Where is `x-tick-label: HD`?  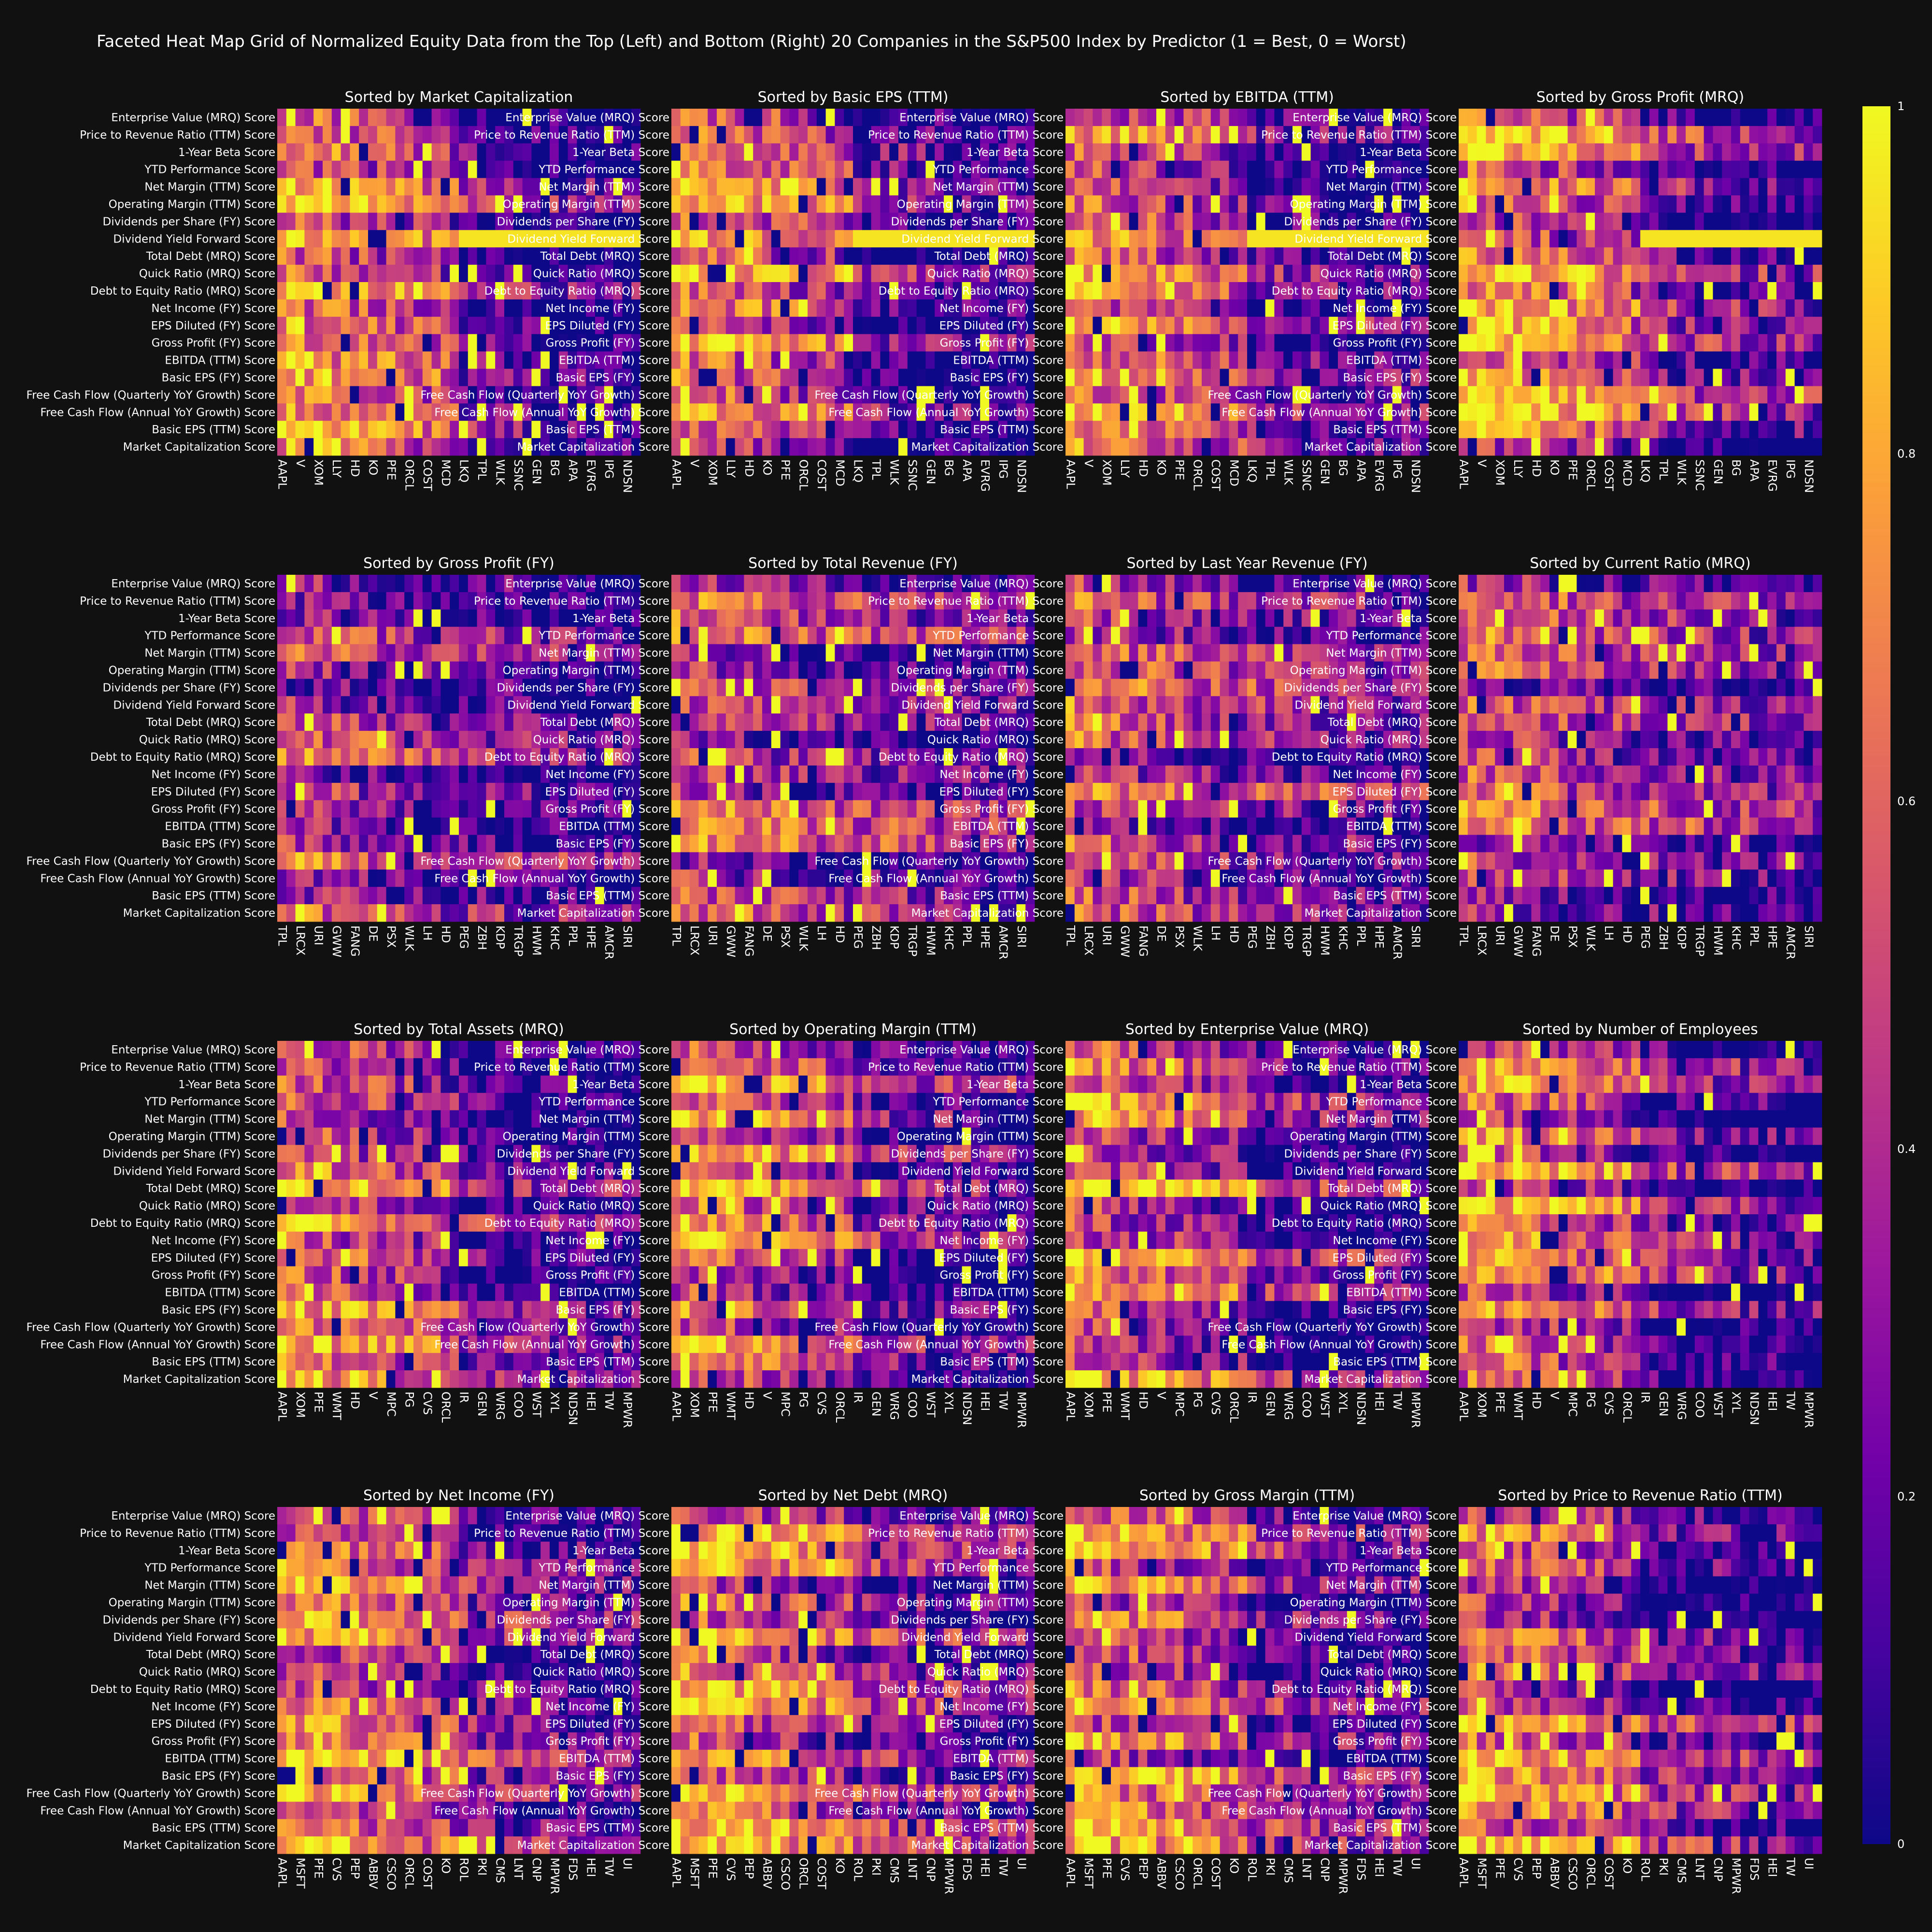 x-tick-label: HD is located at coordinates (1143, 468).